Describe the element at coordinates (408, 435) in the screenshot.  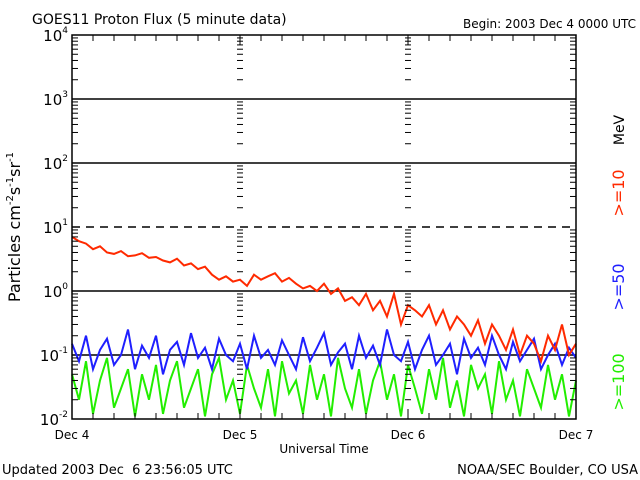
I see `x-tick-label: Dec 6` at that location.